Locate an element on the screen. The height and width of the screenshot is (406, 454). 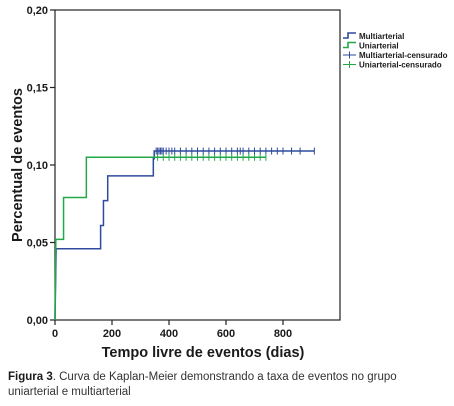
x-axis-title: Tempo livre de eventos (dias) is located at coordinates (203, 353).